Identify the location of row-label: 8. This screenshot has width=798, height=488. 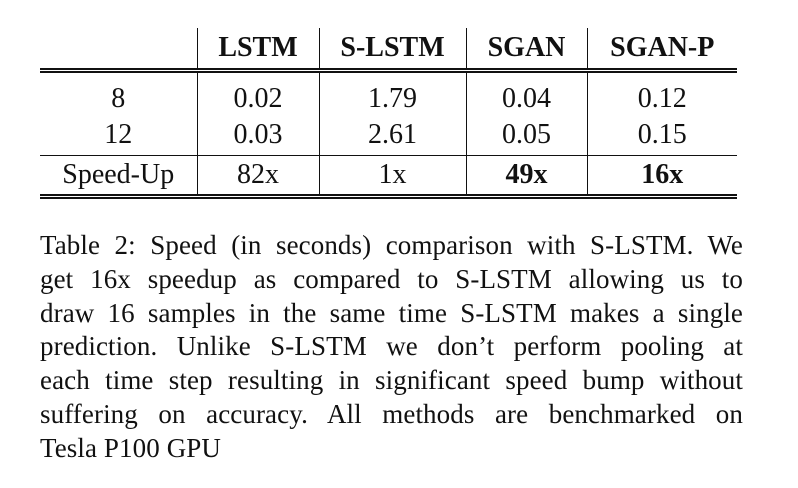
(118, 98).